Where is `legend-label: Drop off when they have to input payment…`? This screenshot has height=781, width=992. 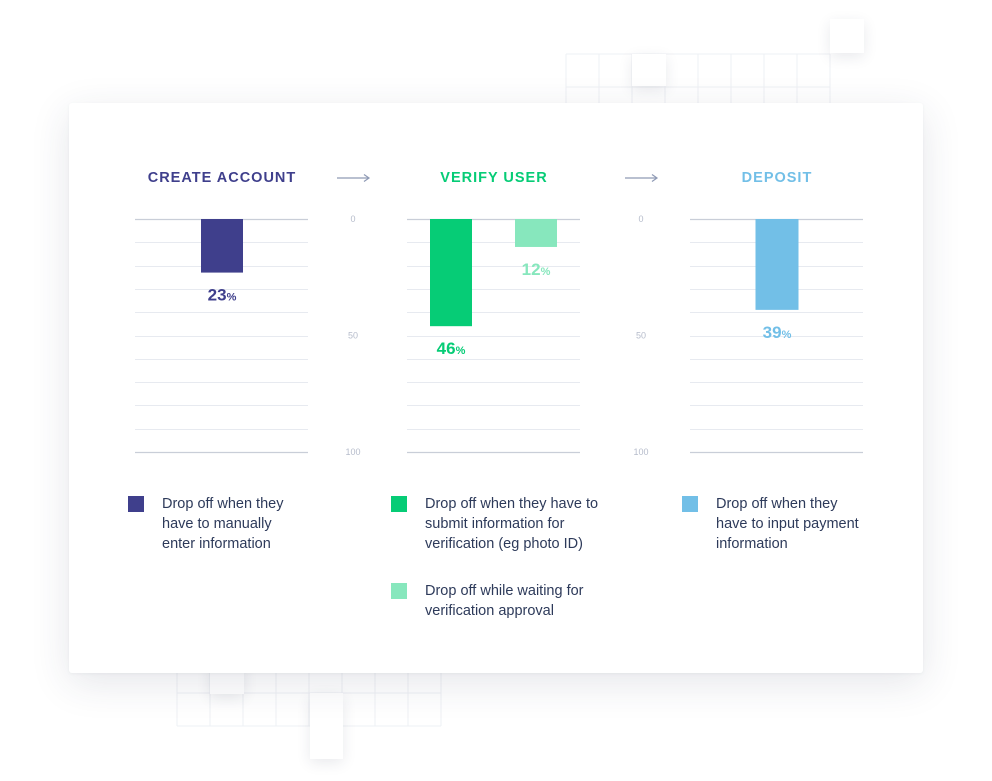 legend-label: Drop off when they have to input payment… is located at coordinates (787, 524).